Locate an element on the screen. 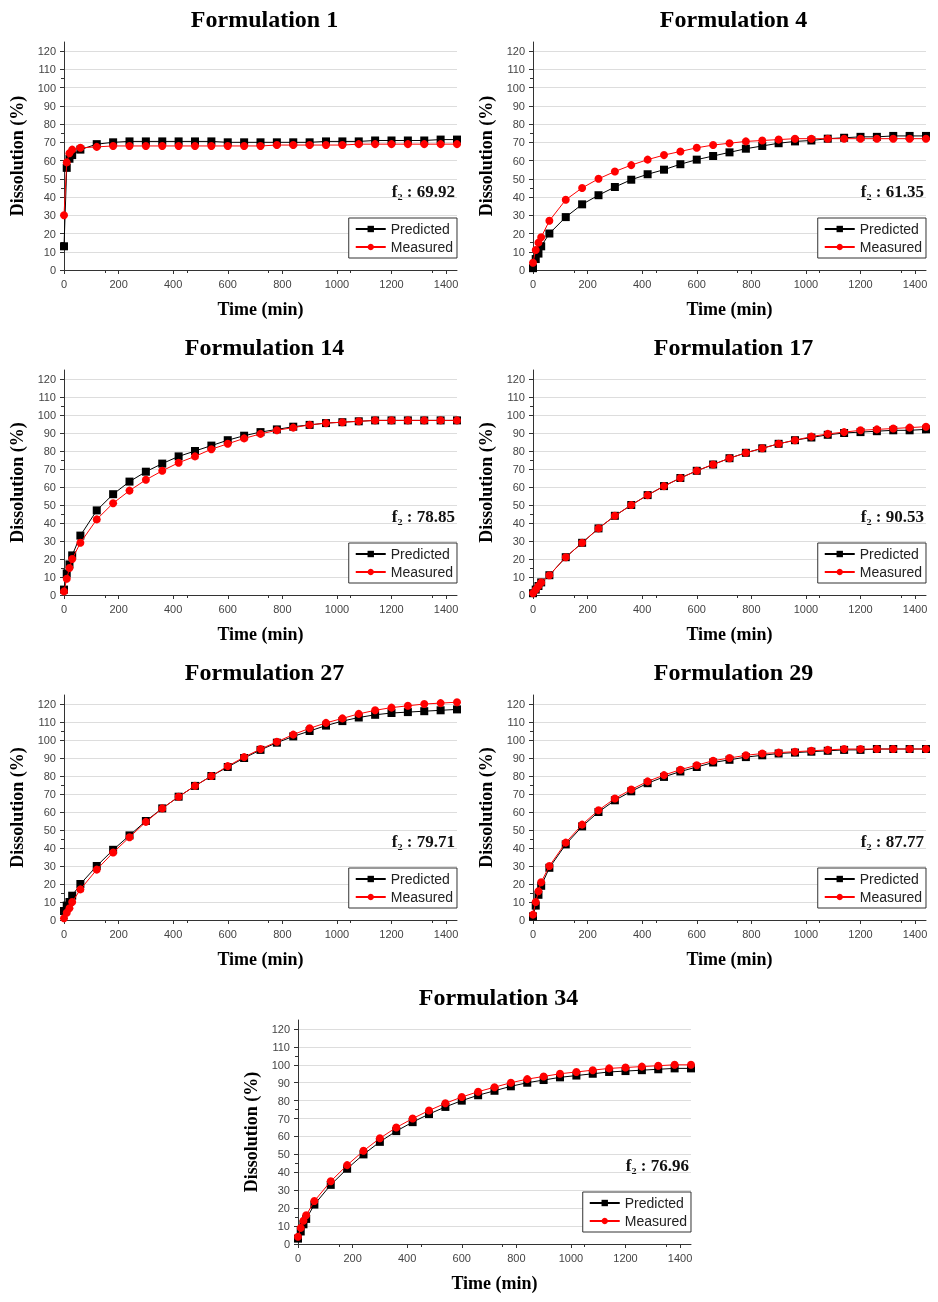  annotation: f₂ : 61.35 is located at coordinates (892, 191).